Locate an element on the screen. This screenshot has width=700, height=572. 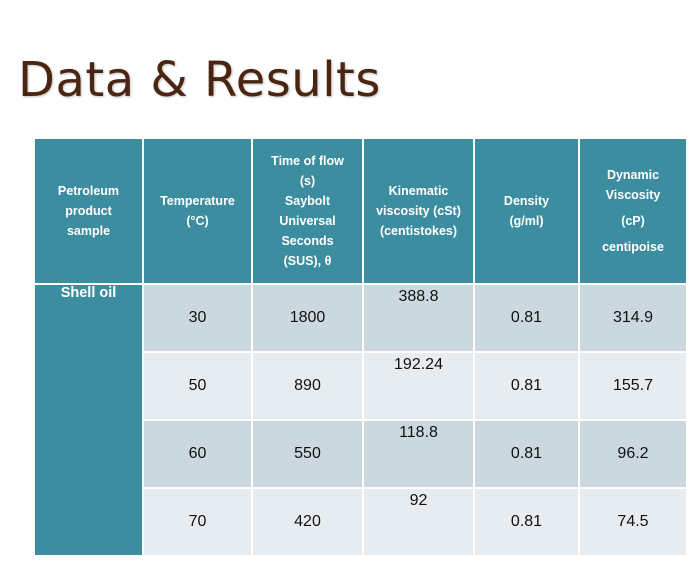
header-line: Saybolt is located at coordinates (307, 201).